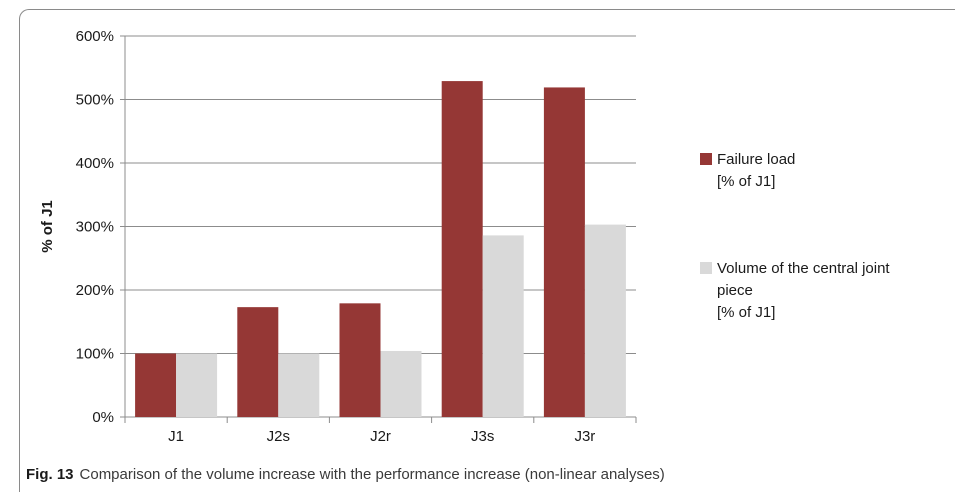 The image size is (958, 496). I want to click on y-tick-label: 200%, so click(95, 290).